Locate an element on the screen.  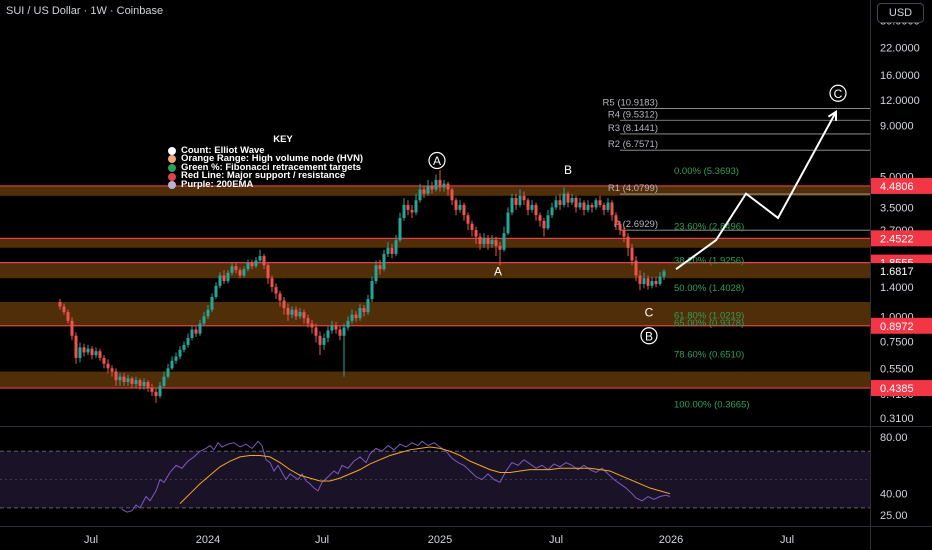
price-badge-label: 2.4522 is located at coordinates (897, 239).